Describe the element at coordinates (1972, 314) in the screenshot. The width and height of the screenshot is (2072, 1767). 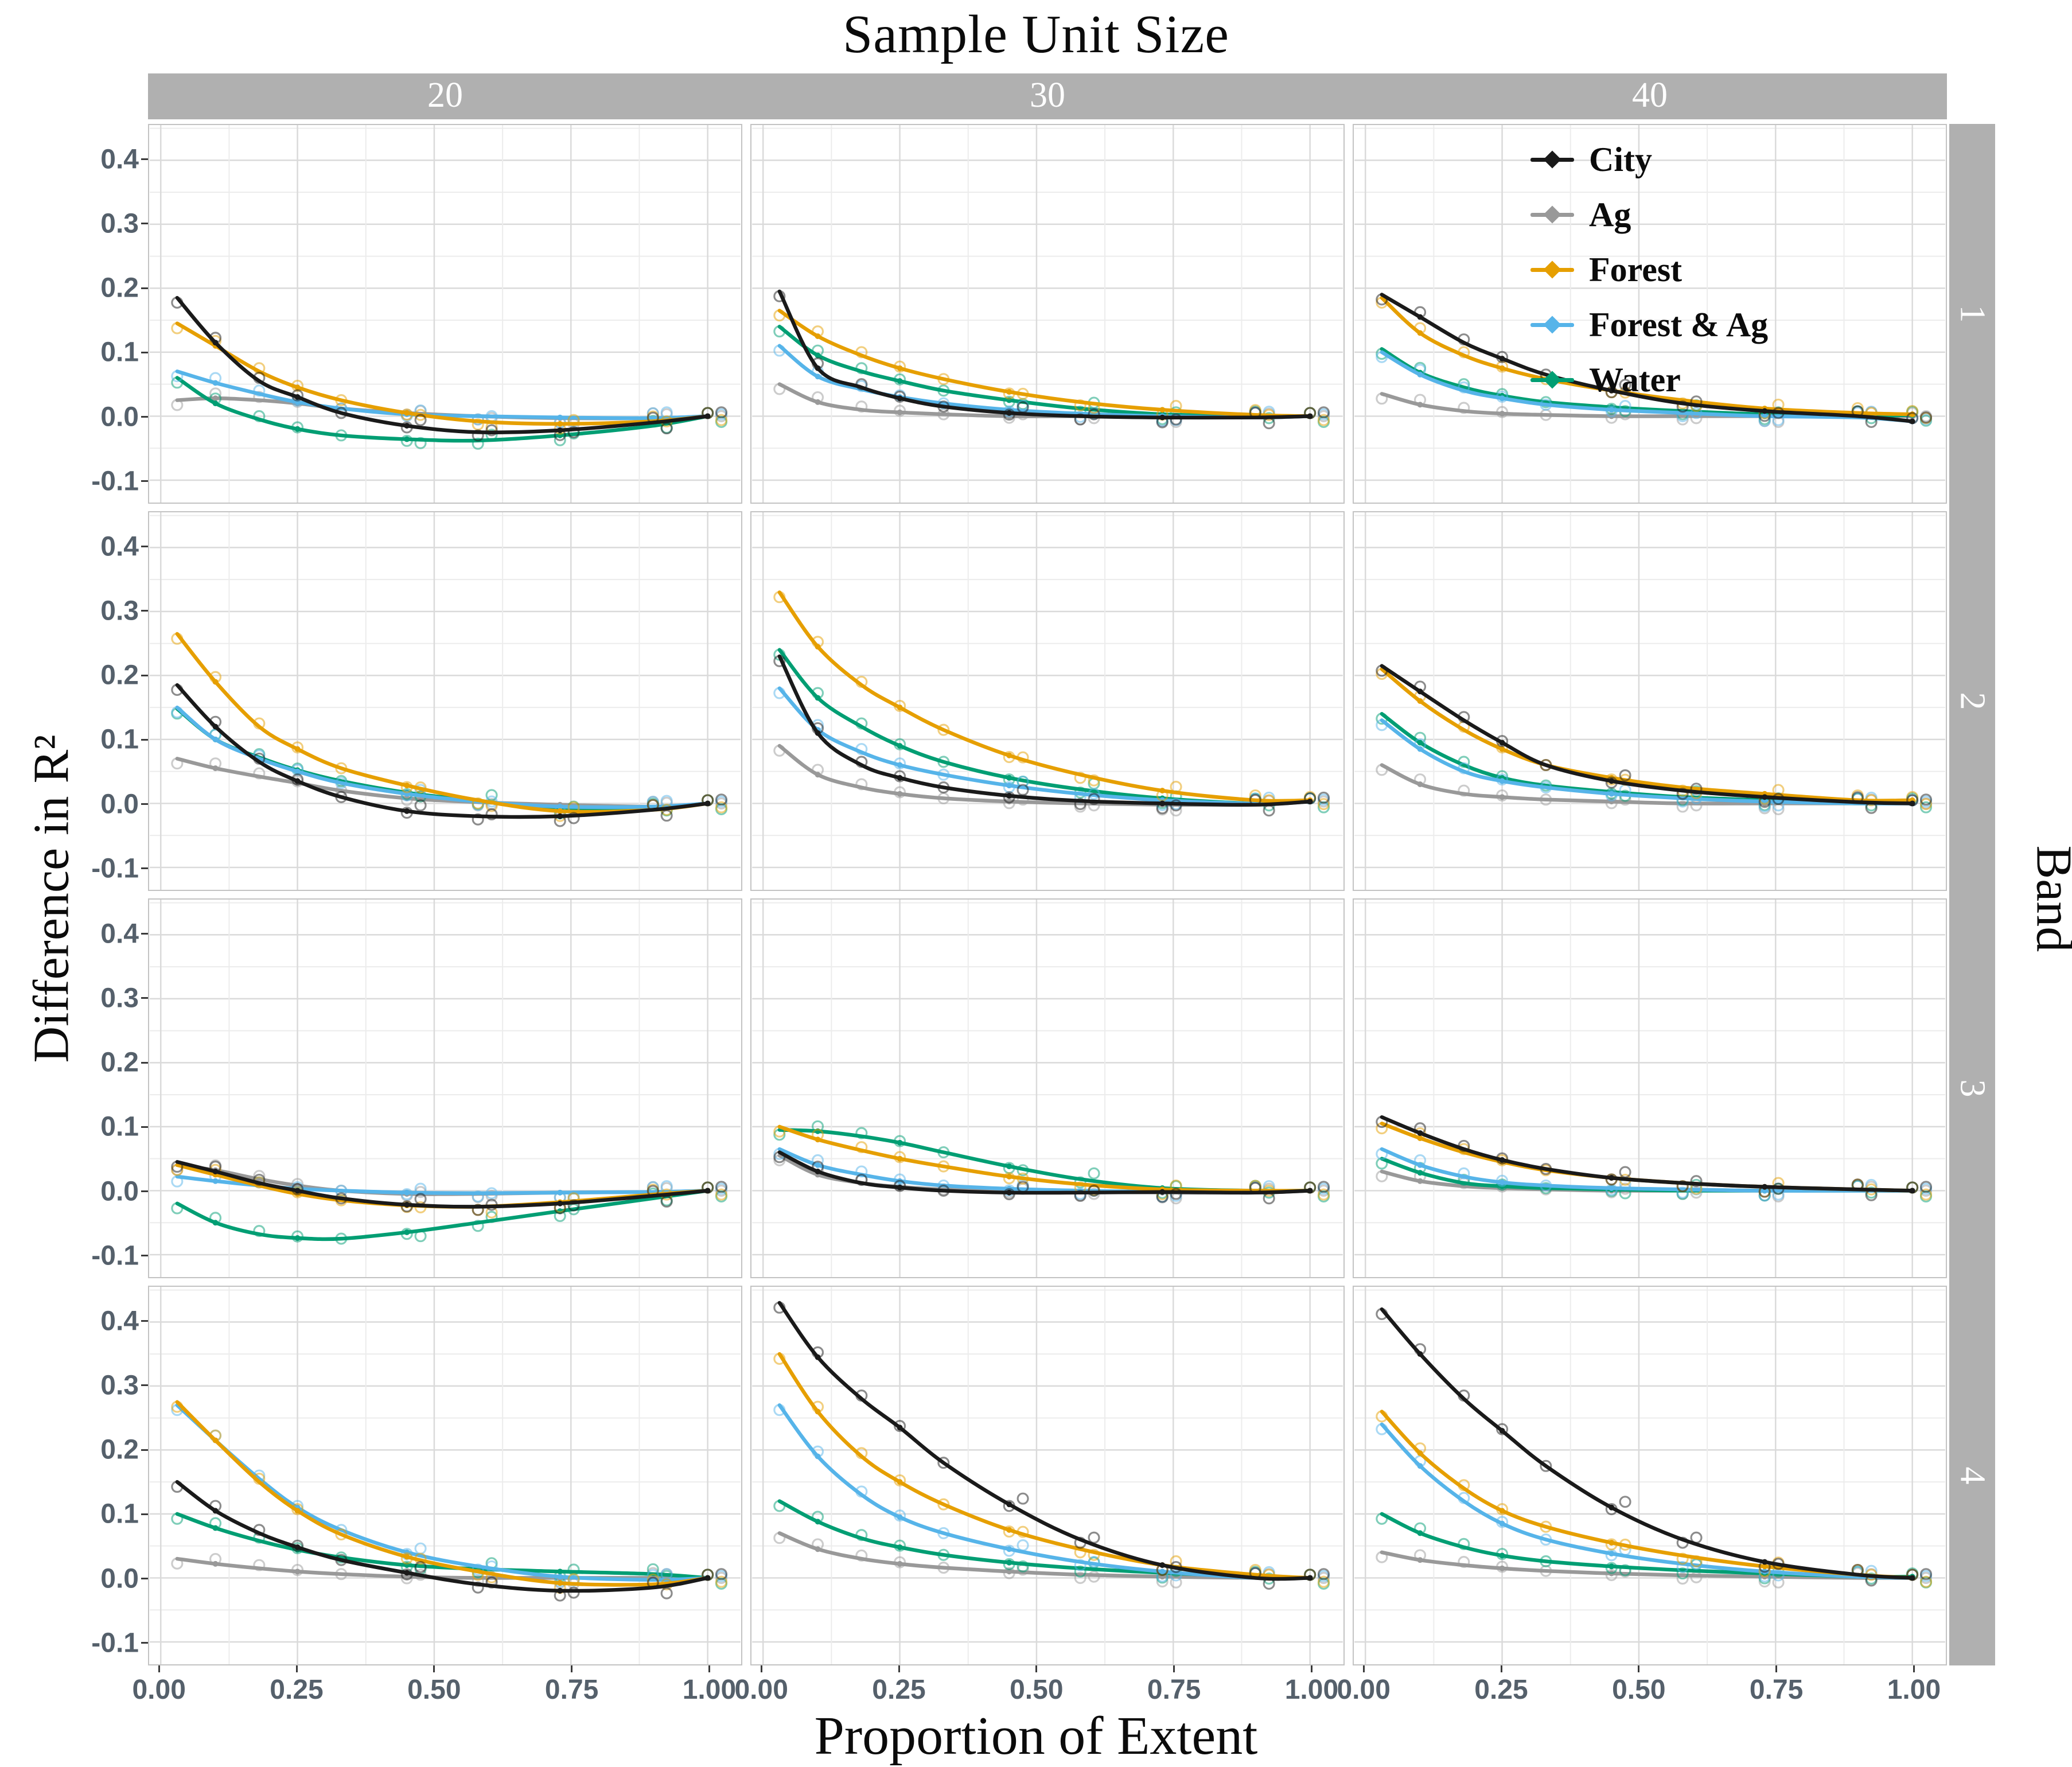
I see `facet-row-label-1: 1` at that location.